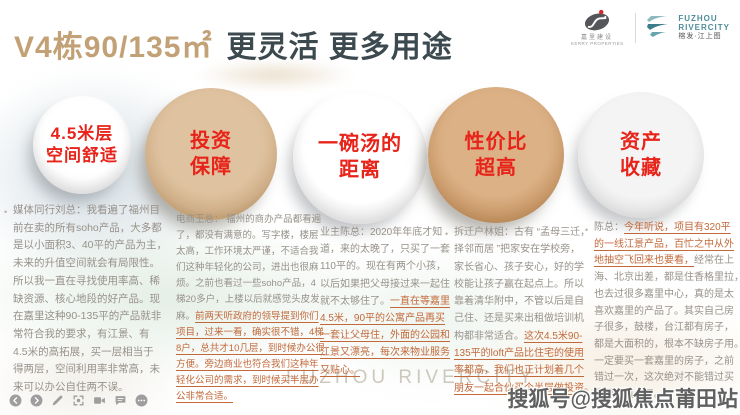 The height and width of the screenshot is (415, 740). I want to click on testimonial-line: 麻。前两天听政府的领导提到你们, so click(247, 317).